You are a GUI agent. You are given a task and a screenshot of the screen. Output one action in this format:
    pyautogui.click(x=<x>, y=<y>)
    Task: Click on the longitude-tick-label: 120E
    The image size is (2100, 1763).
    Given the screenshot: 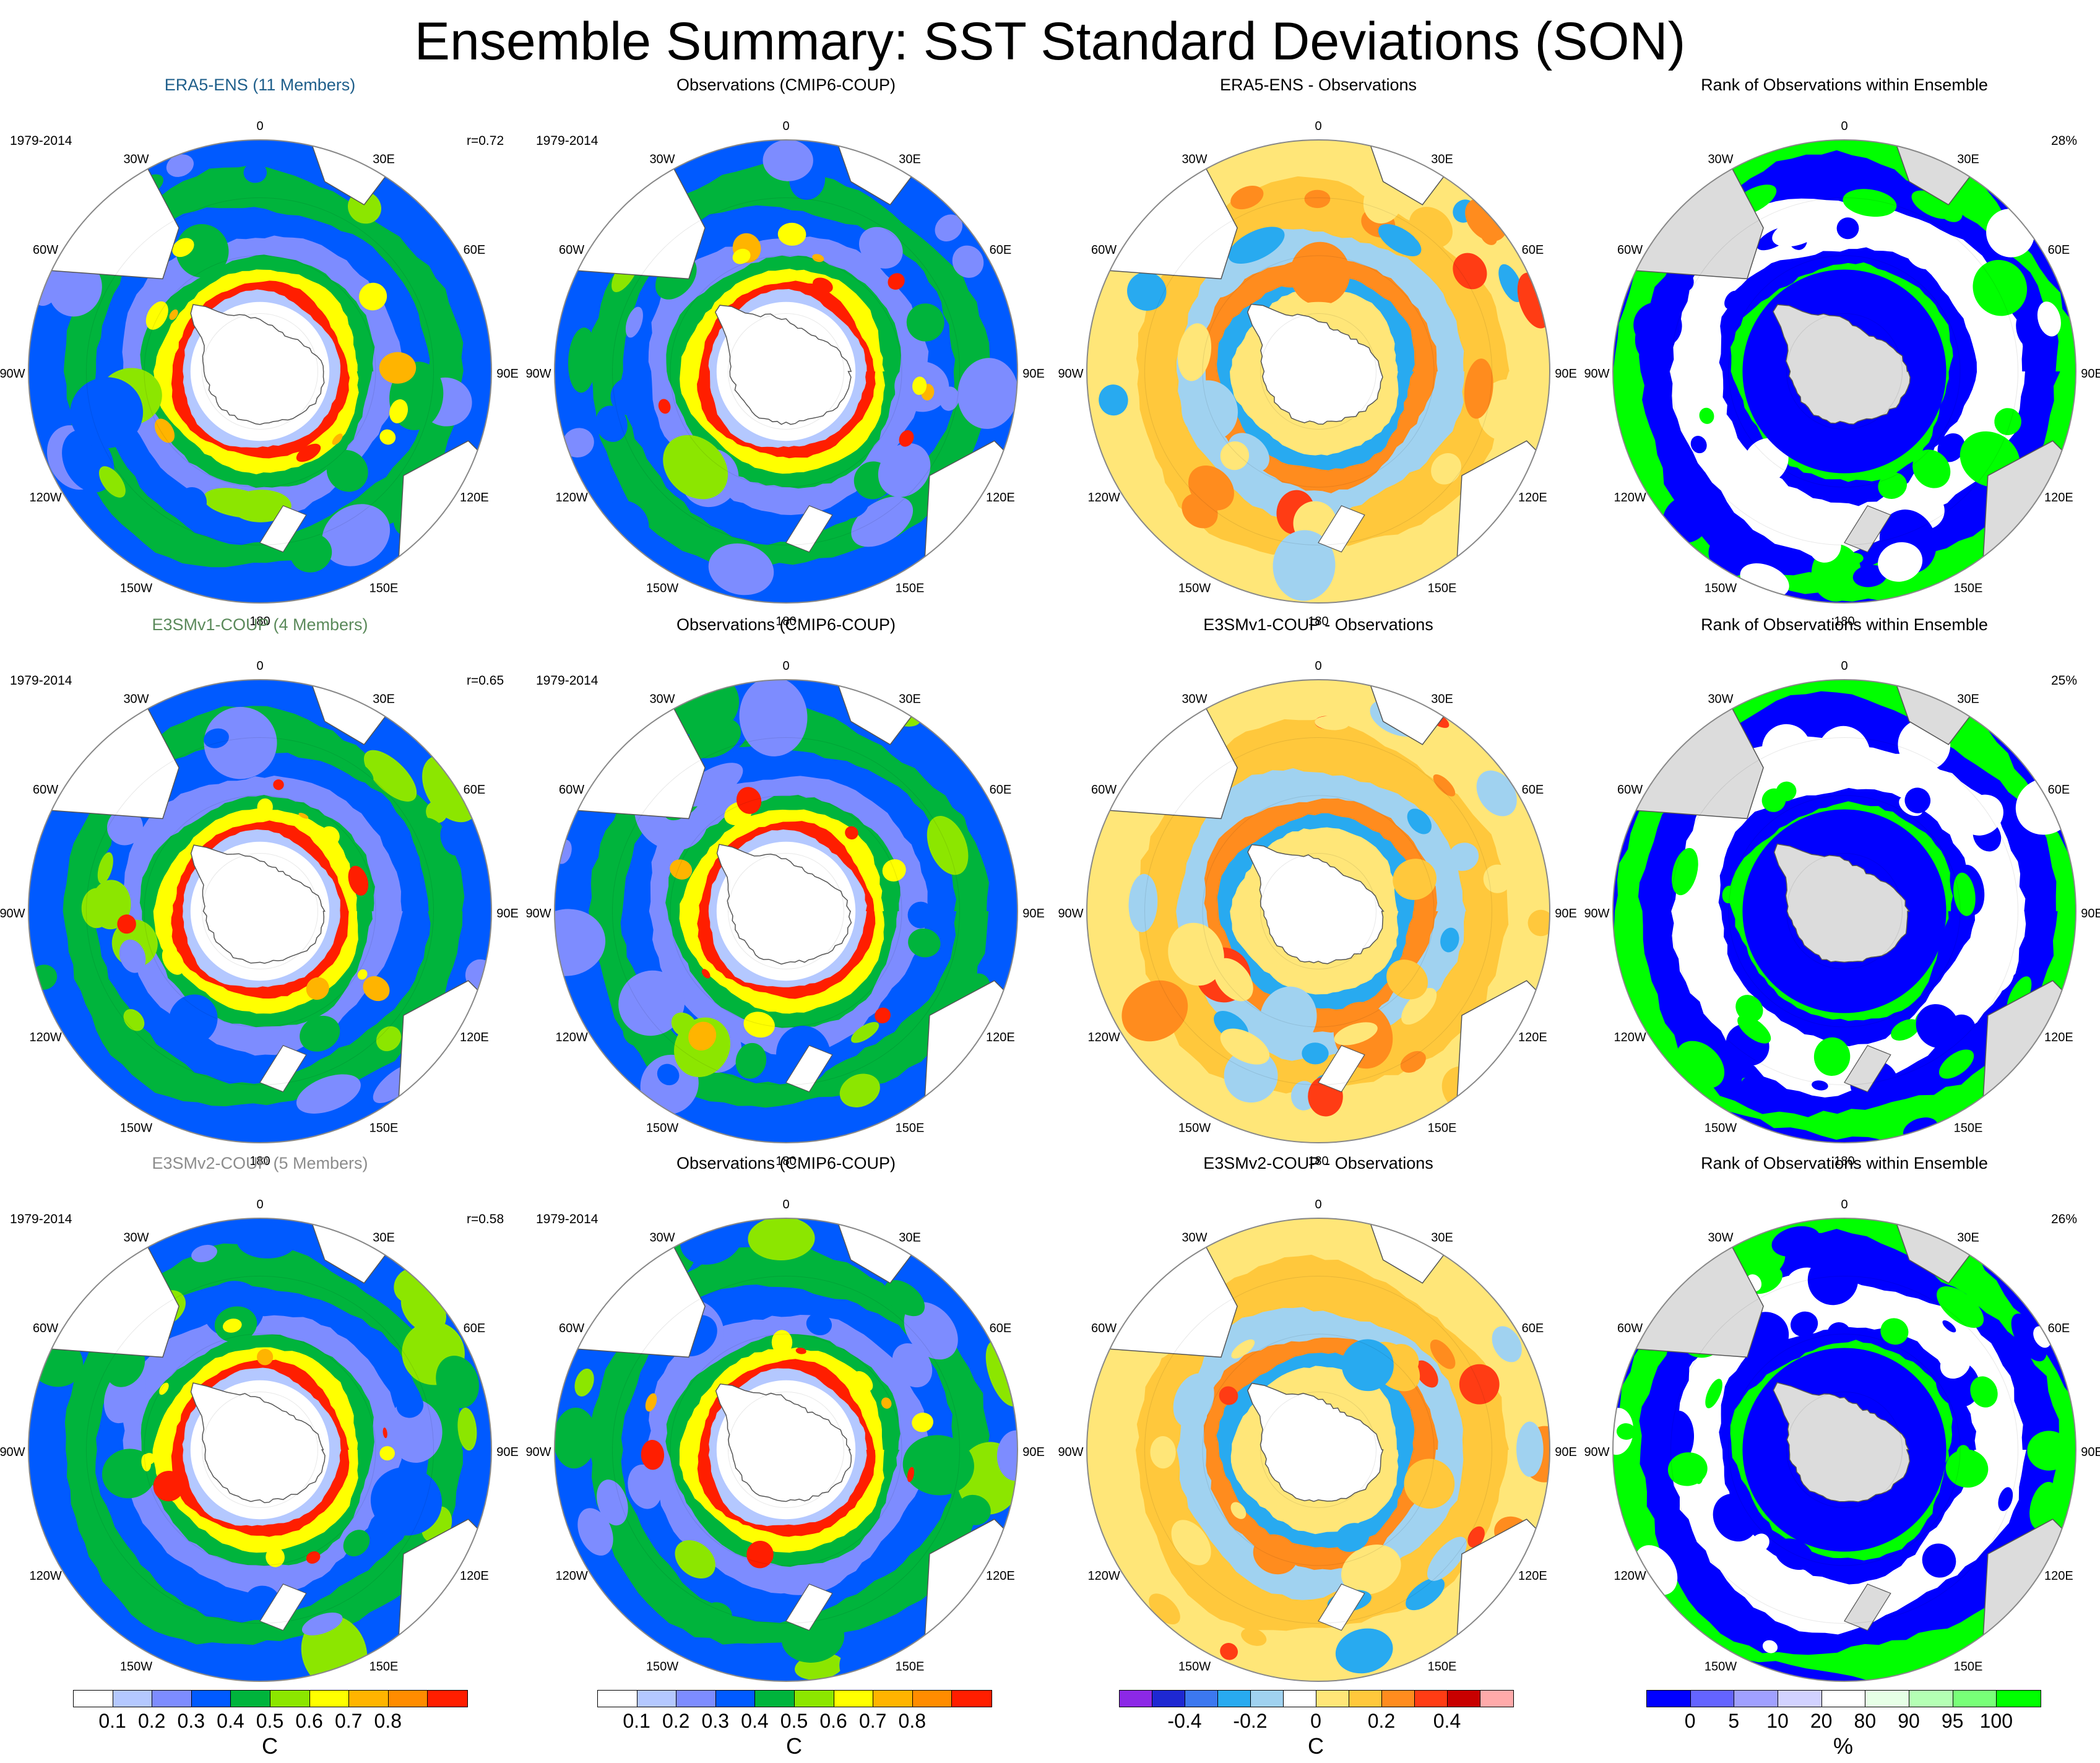 What is the action you would take?
    pyautogui.click(x=474, y=498)
    